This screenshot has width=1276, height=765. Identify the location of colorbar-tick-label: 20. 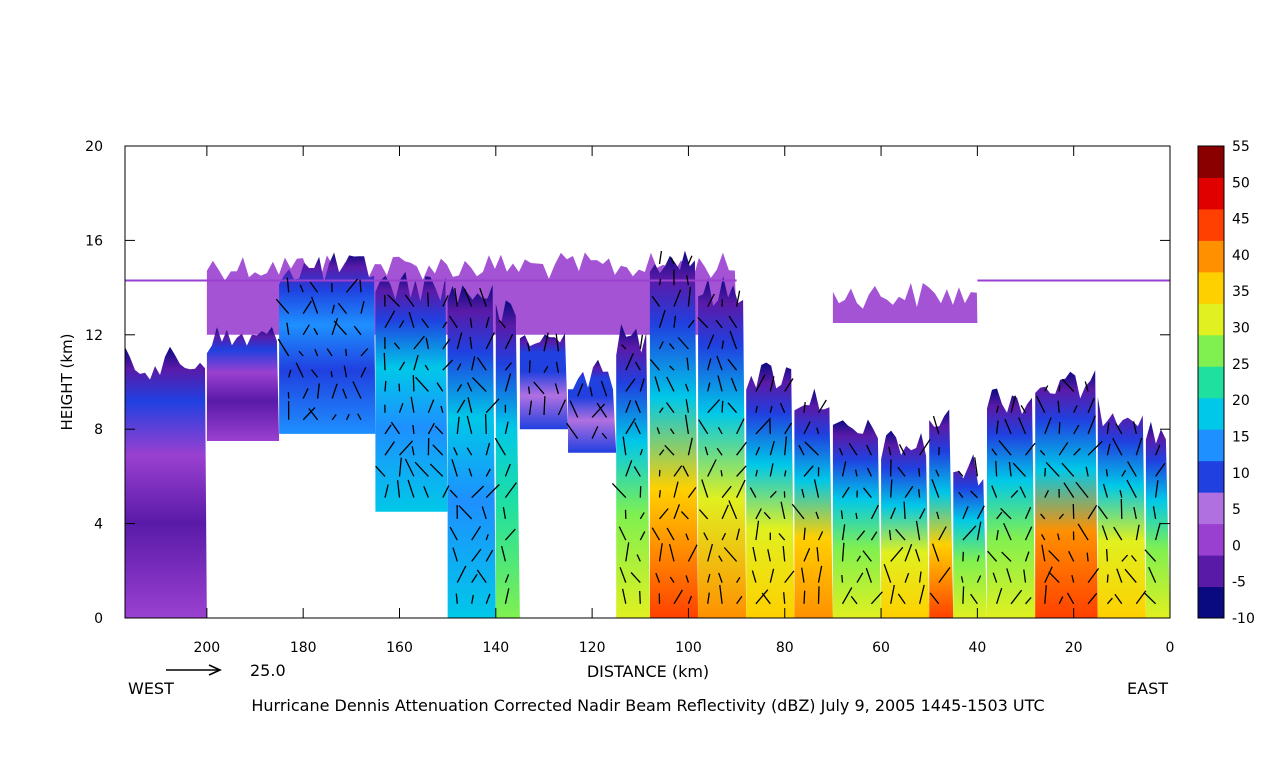
(1241, 401).